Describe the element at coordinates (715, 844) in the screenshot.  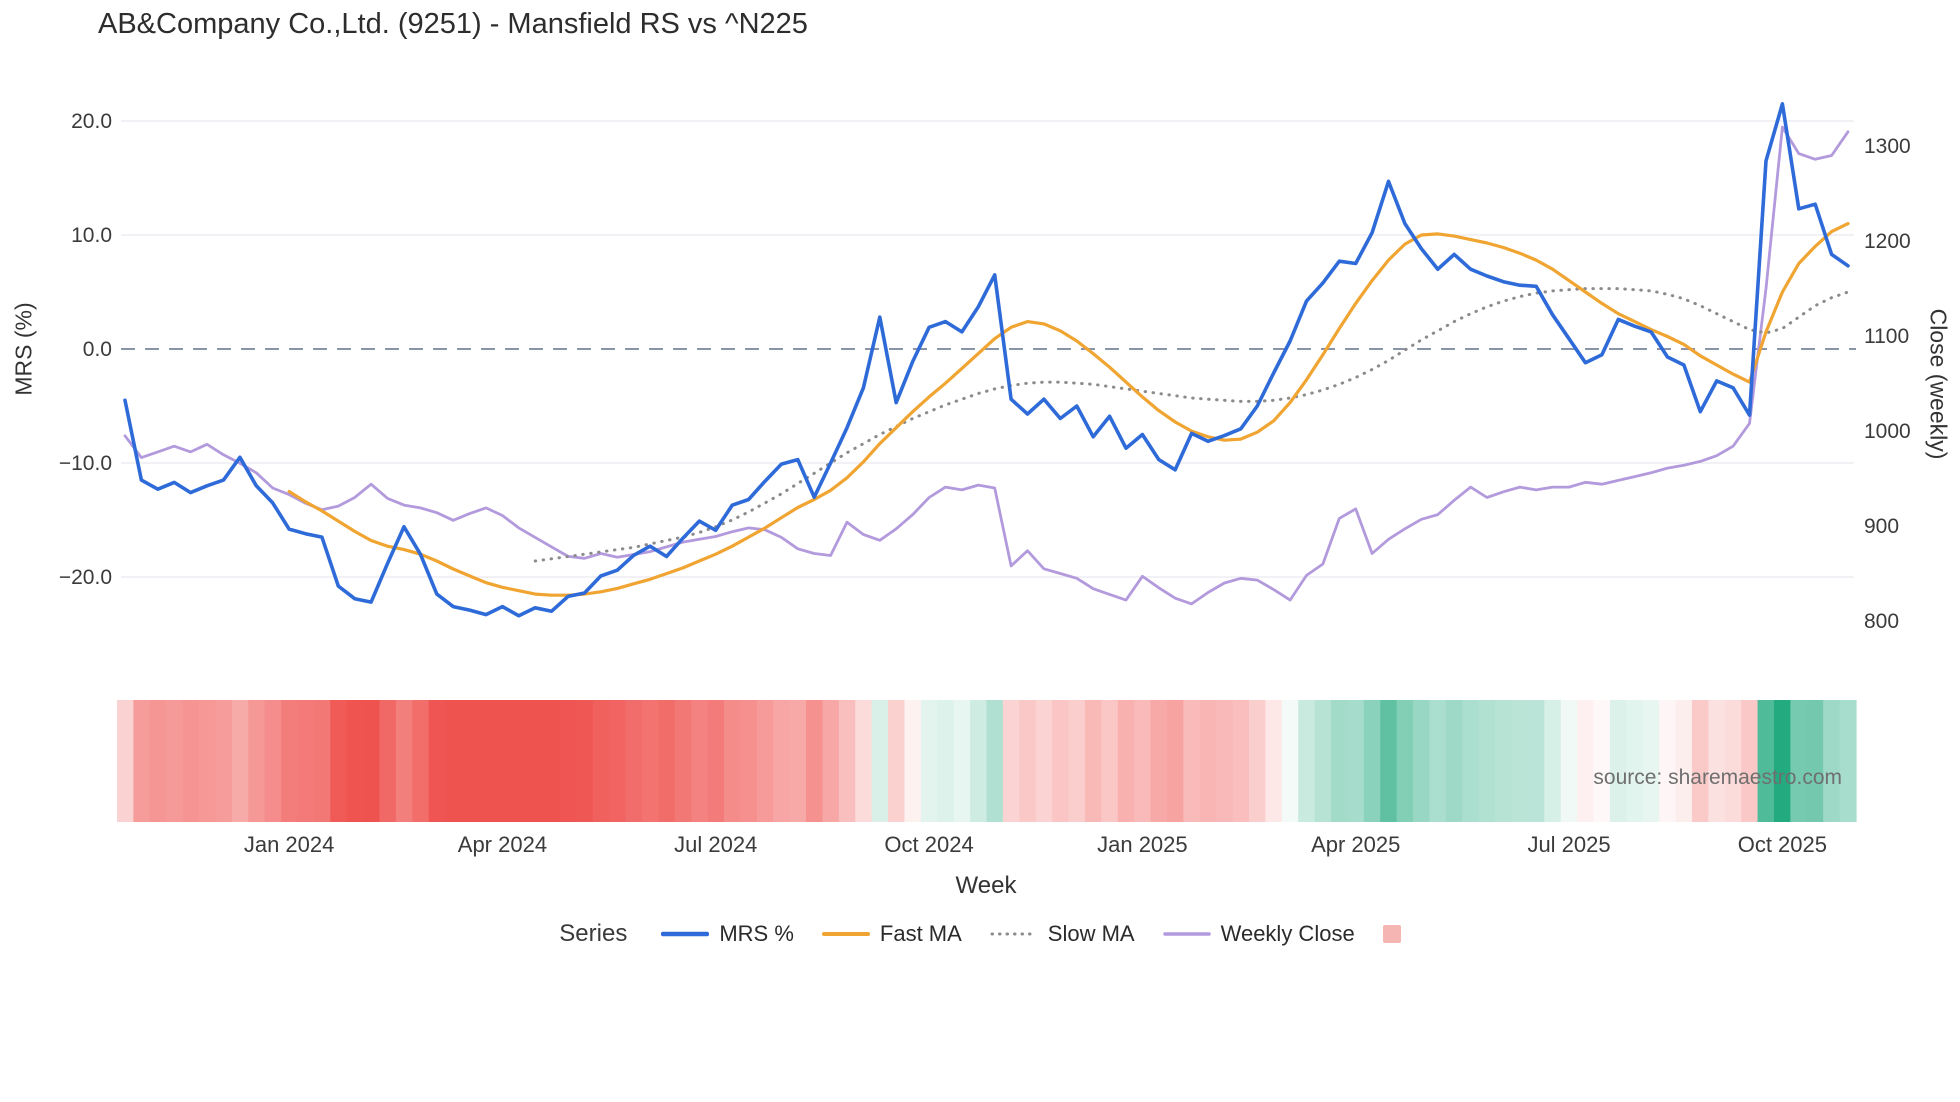
I see `x-tick-label: Jul 2024` at that location.